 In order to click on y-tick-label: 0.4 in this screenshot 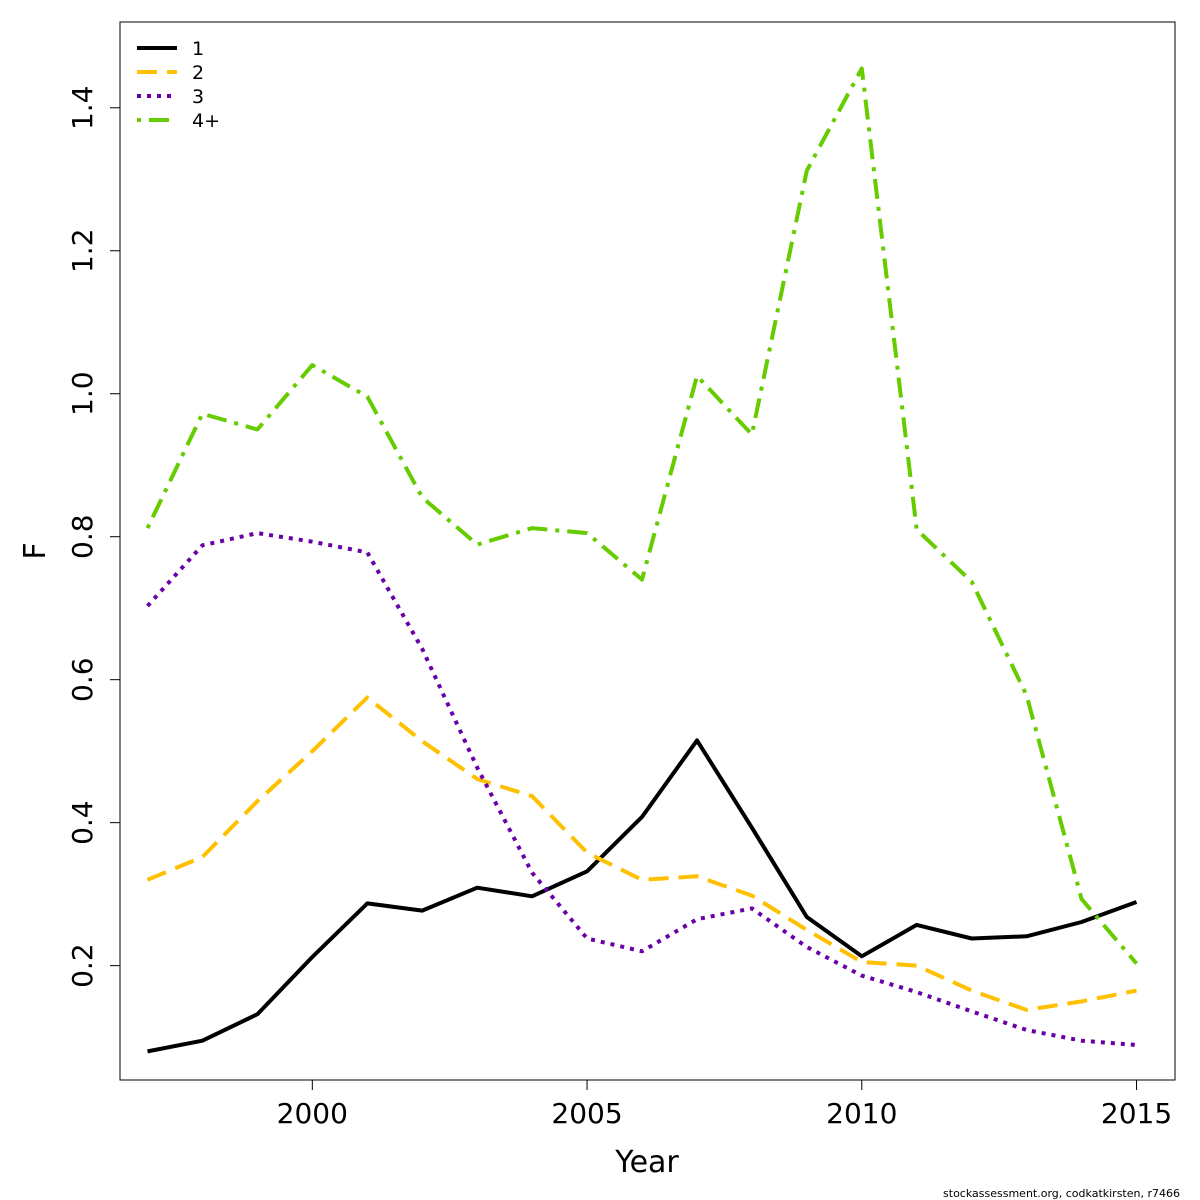, I will do `click(82, 822)`.